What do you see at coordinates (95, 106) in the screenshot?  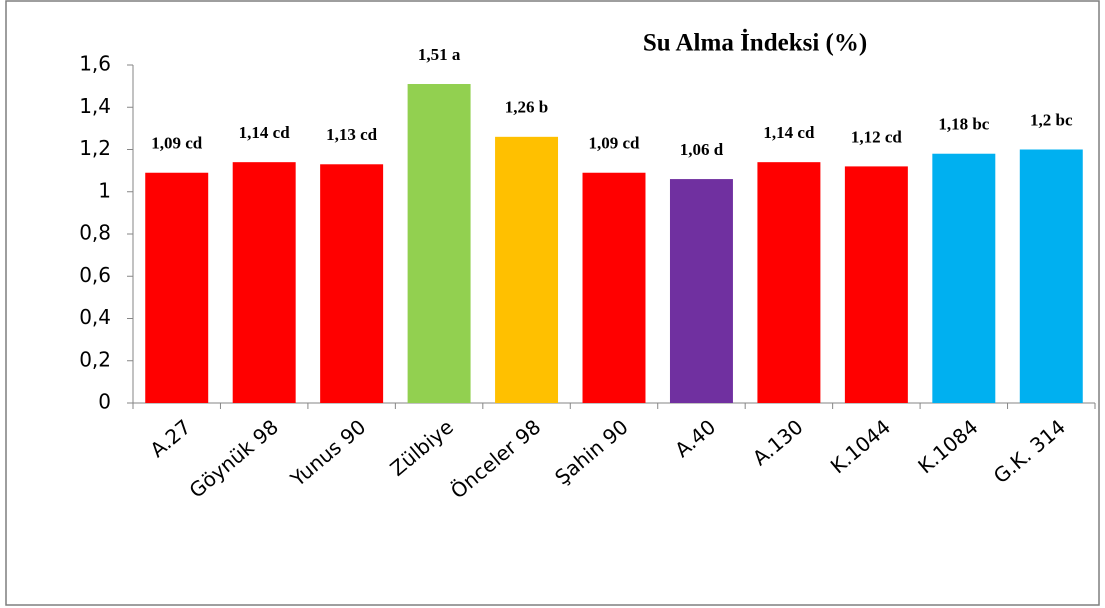 I see `y-tick-label: 1,4` at bounding box center [95, 106].